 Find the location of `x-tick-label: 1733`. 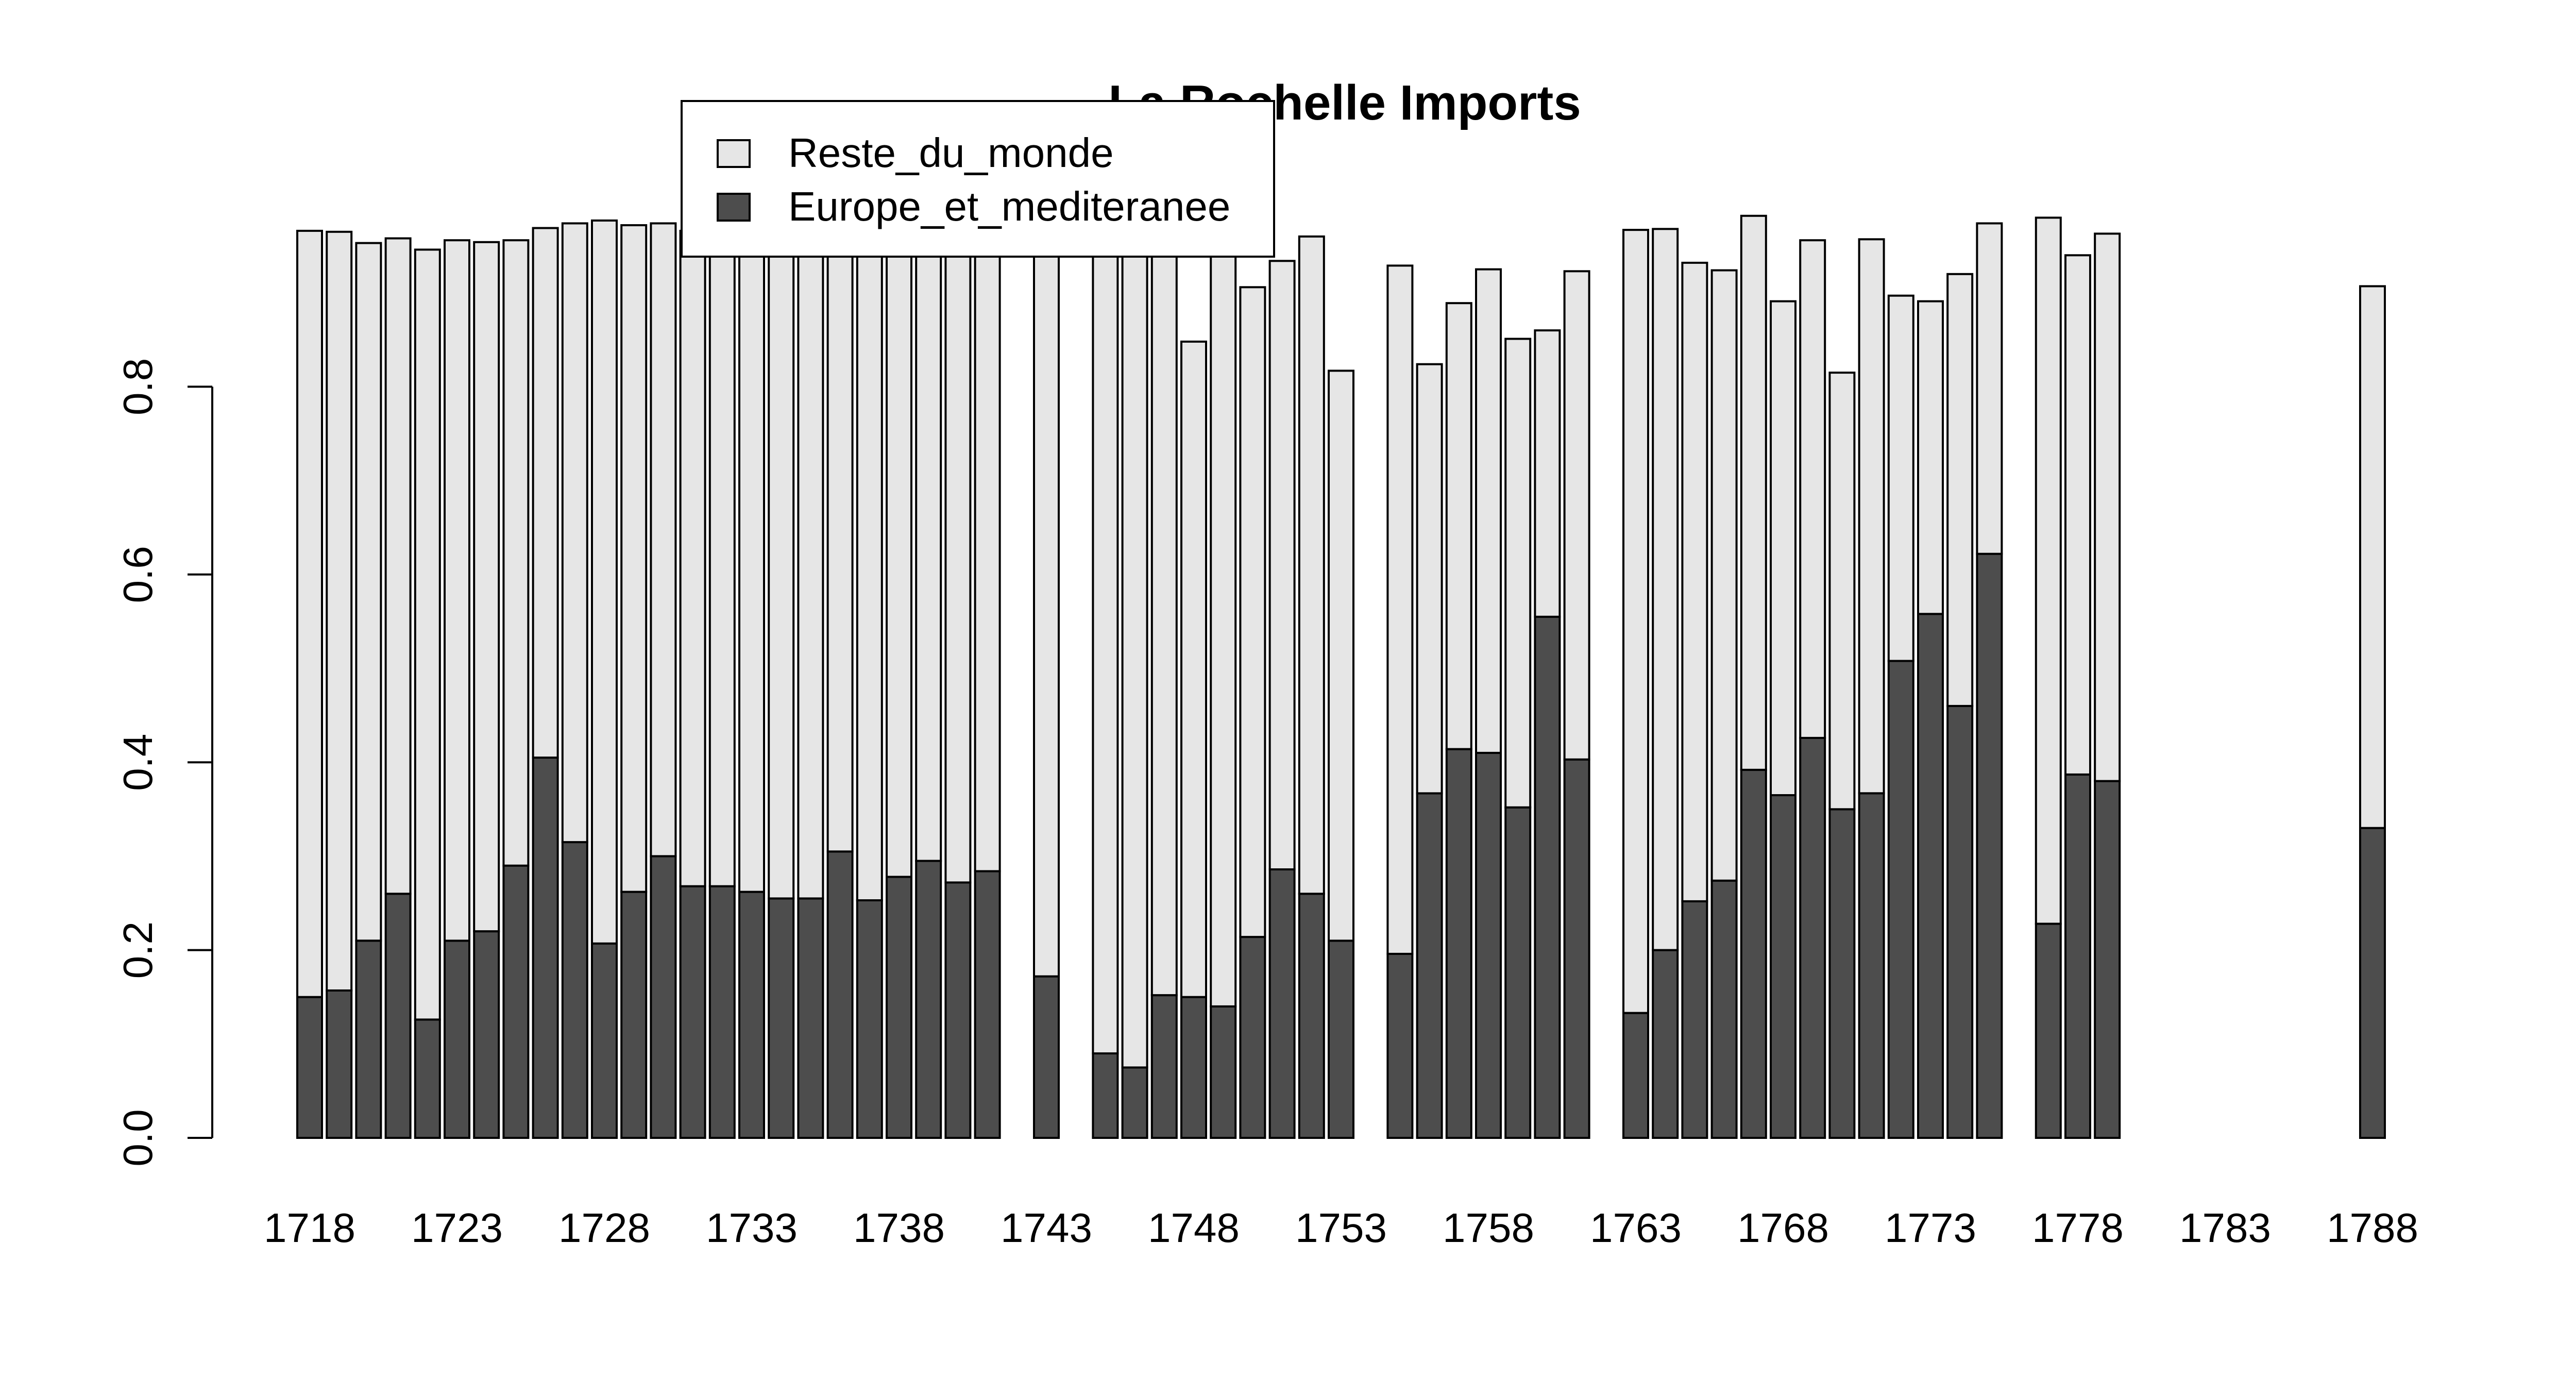

x-tick-label: 1733 is located at coordinates (752, 1228).